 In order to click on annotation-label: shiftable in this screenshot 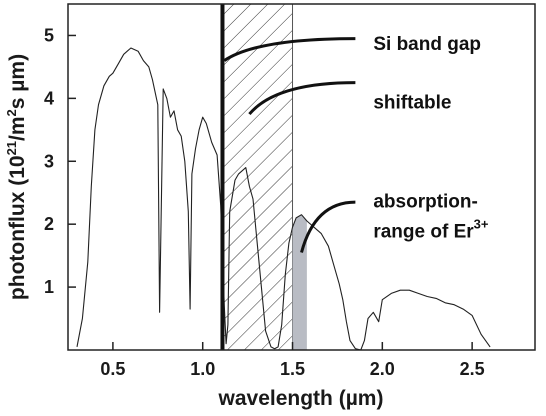, I will do `click(412, 103)`.